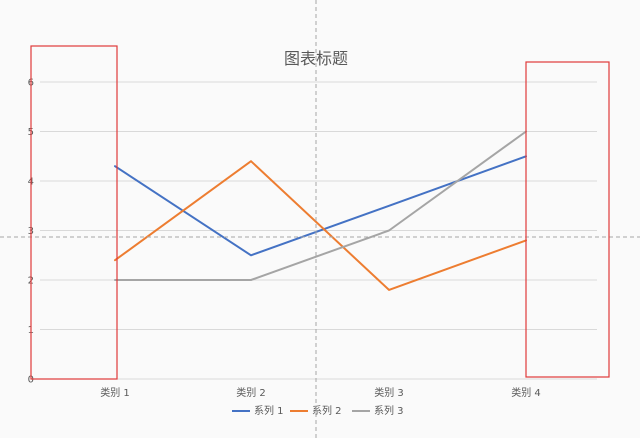  What do you see at coordinates (327, 410) in the screenshot?
I see `legend-label-2: 系列 2` at bounding box center [327, 410].